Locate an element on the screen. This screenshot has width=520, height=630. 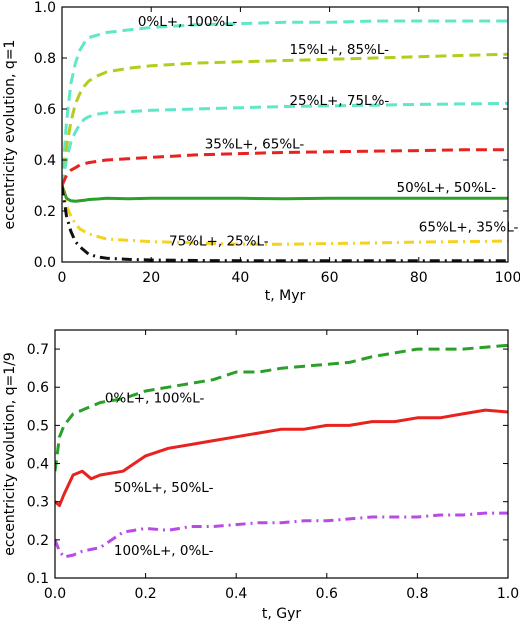
top-y-tick-label-3: 0.6 is located at coordinates (45, 110).